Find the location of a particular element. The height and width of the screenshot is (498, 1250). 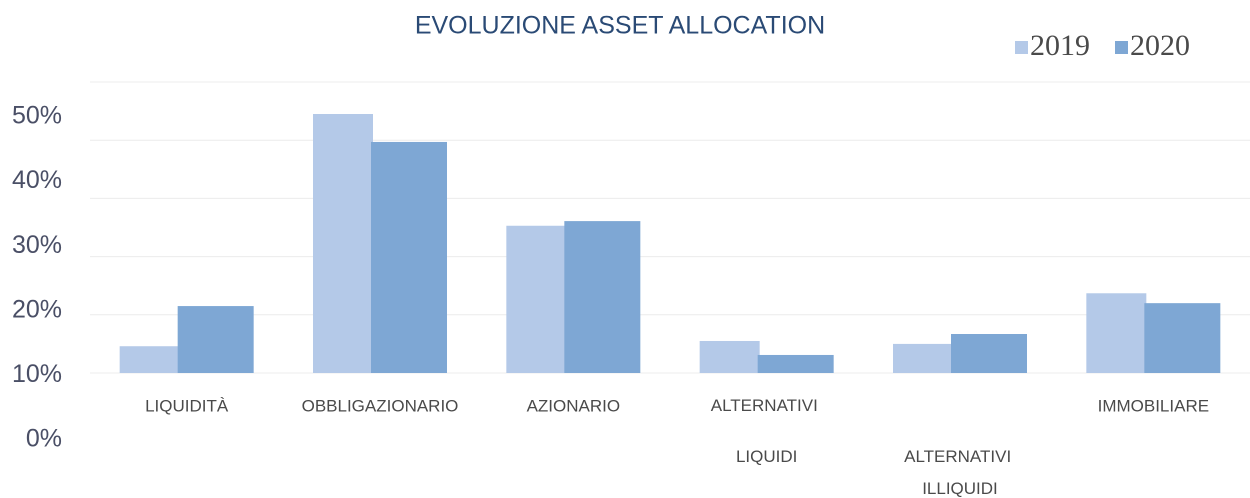

y-tick-label: 0% is located at coordinates (44, 439).